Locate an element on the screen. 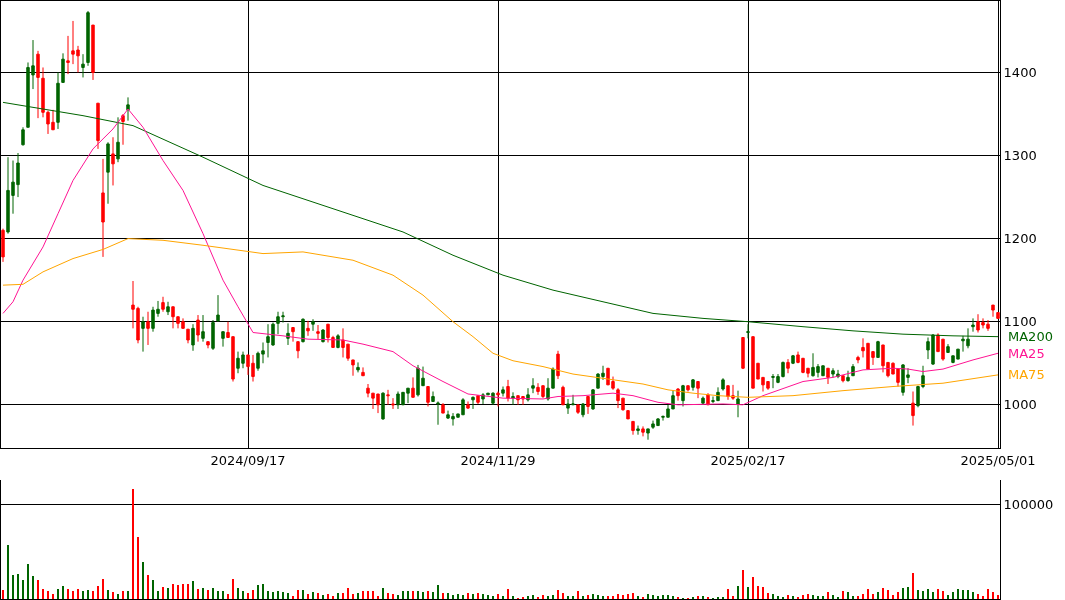  y-tick-label: 1400 is located at coordinates (1020, 72).